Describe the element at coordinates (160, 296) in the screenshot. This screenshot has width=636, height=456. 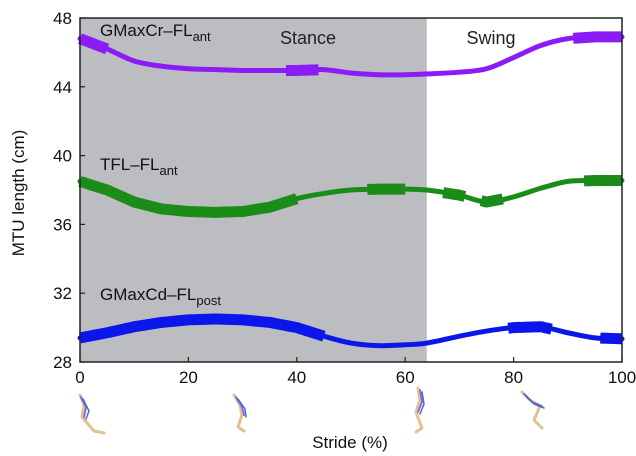
I see `series-label-gmaxcd-fl: GMaxCd–FLpost` at that location.